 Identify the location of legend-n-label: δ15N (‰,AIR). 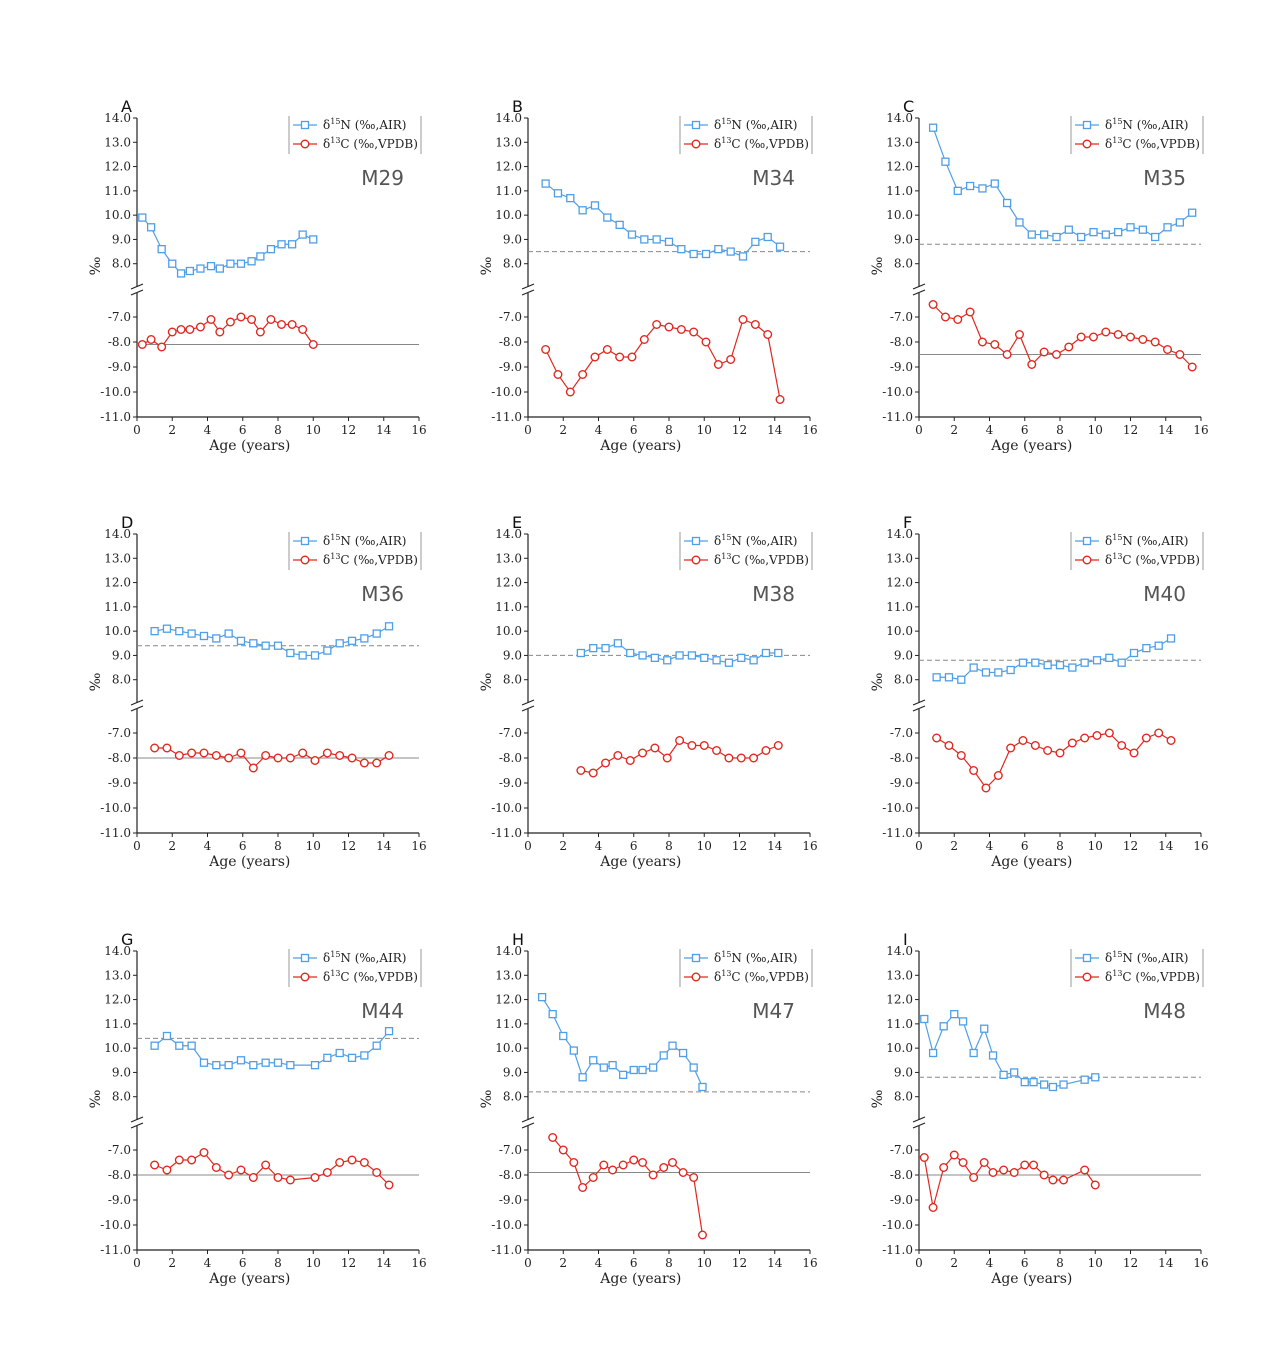
(755, 957).